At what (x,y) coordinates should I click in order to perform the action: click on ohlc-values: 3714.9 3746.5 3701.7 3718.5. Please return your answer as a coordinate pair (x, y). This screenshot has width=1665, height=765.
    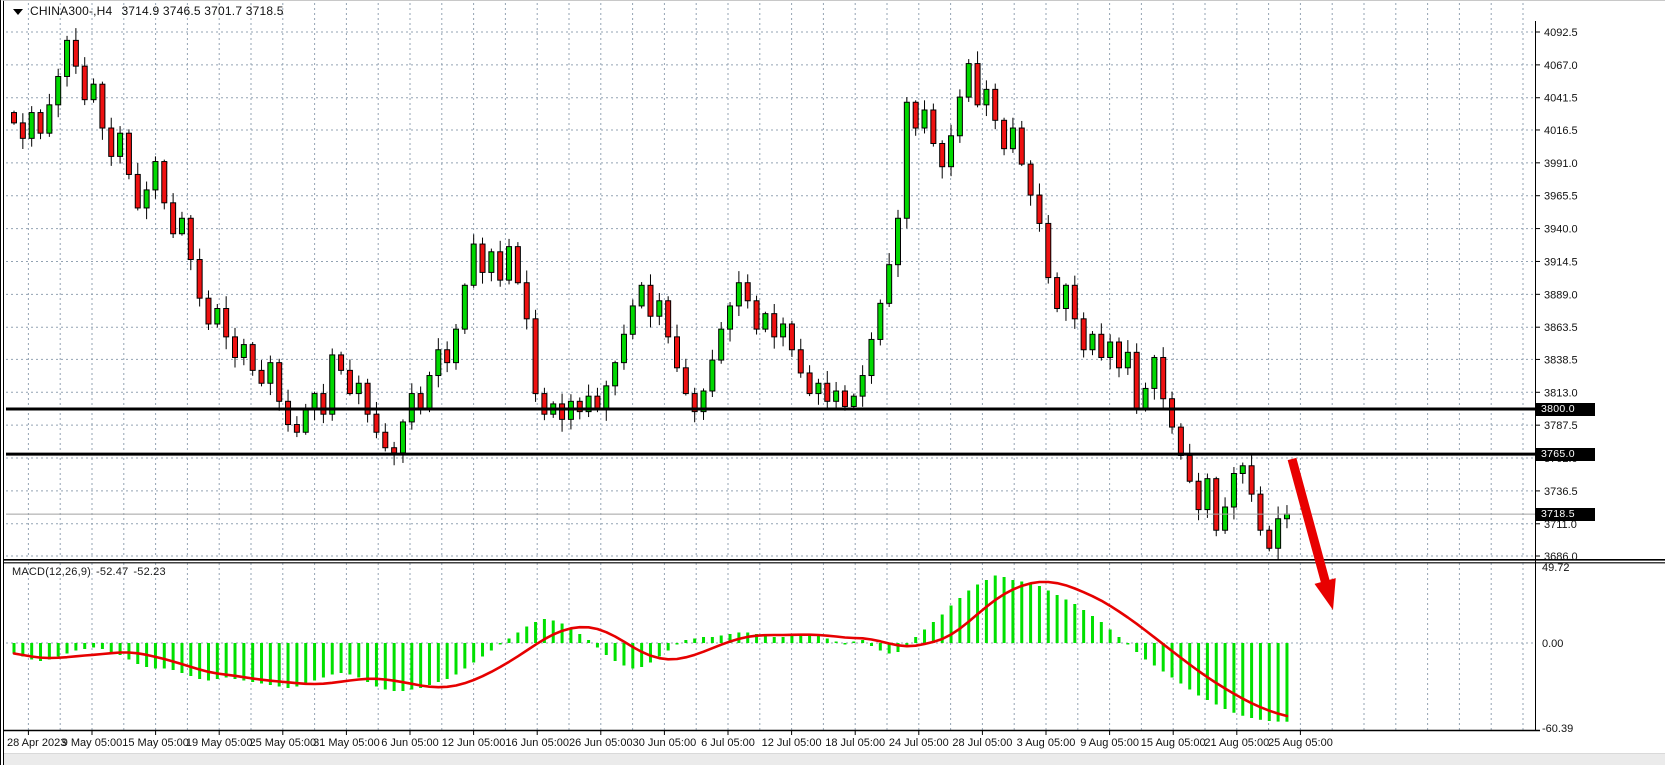
    Looking at the image, I should click on (202, 11).